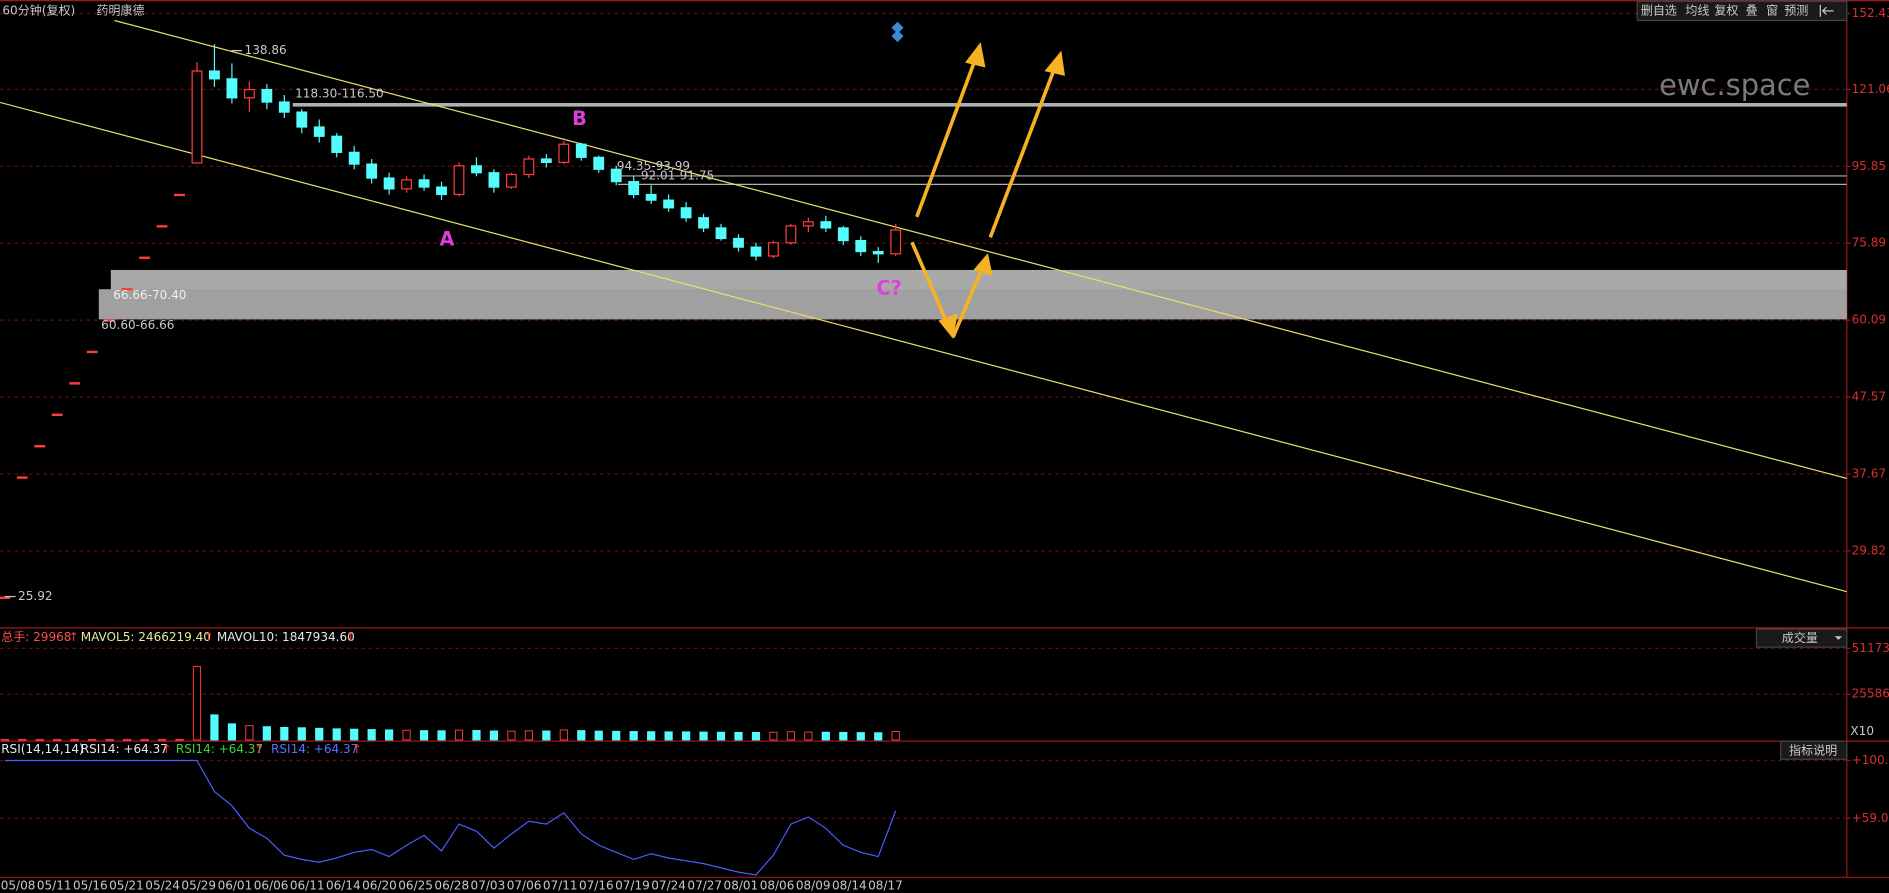 Image resolution: width=1889 pixels, height=893 pixels. Describe the element at coordinates (1659, 10) in the screenshot. I see `toolbar-button: 删自选` at that location.